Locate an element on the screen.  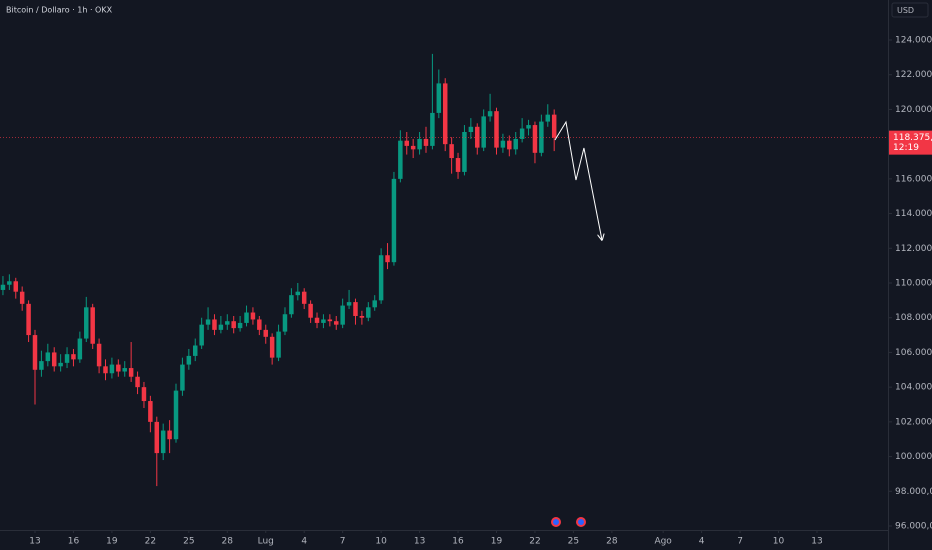
last-price-box is located at coordinates (910, 142).